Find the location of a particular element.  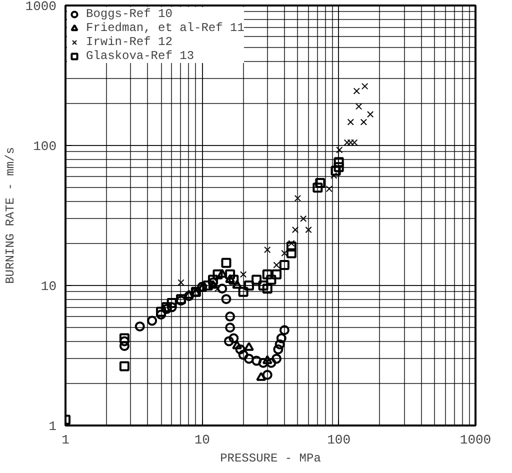

x-tick-label: 1 is located at coordinates (66, 440).